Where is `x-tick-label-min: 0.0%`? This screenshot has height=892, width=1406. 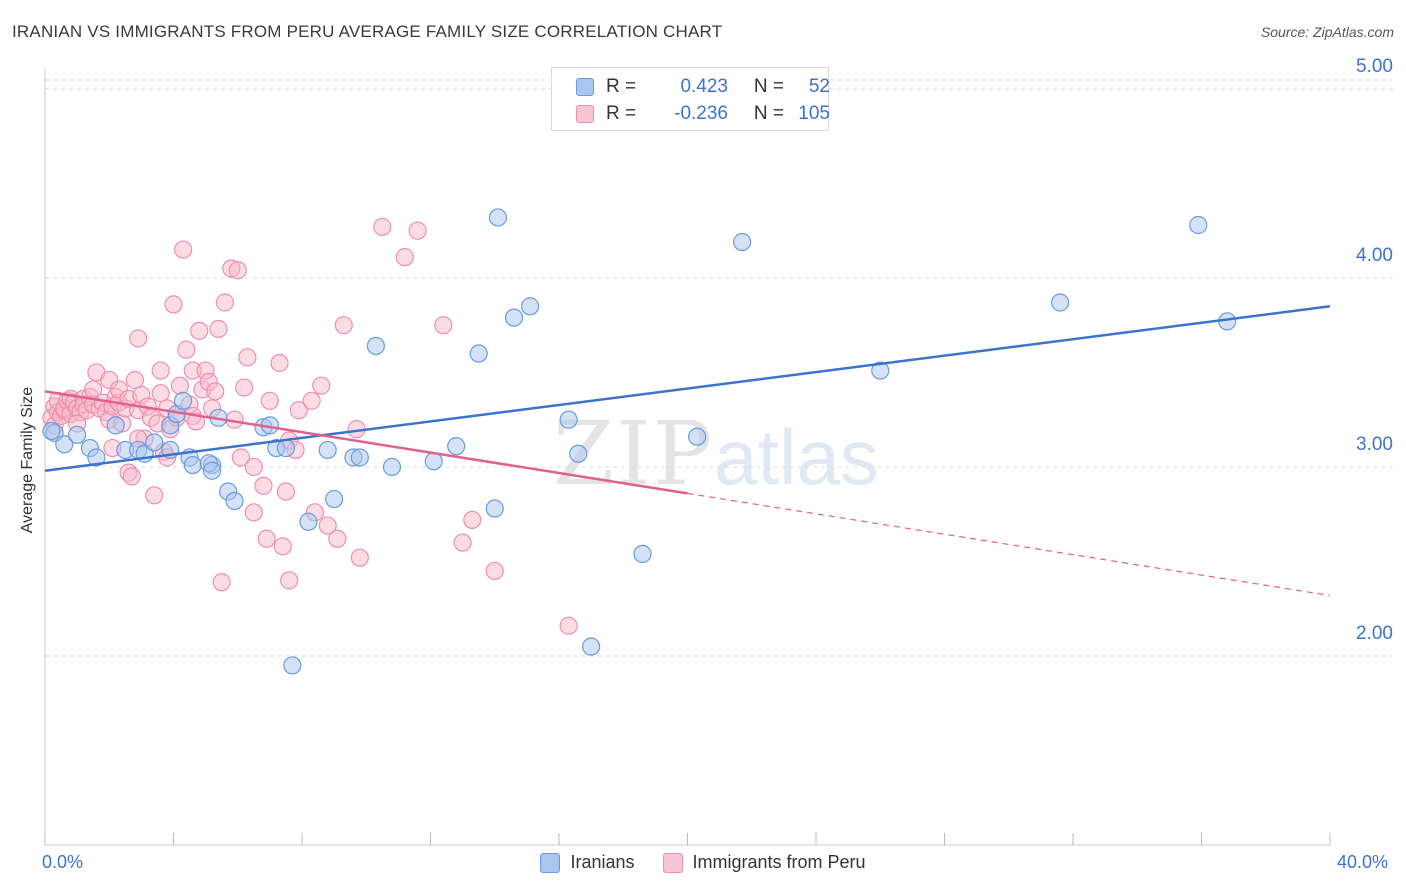
x-tick-label-min: 0.0% is located at coordinates (63, 862).